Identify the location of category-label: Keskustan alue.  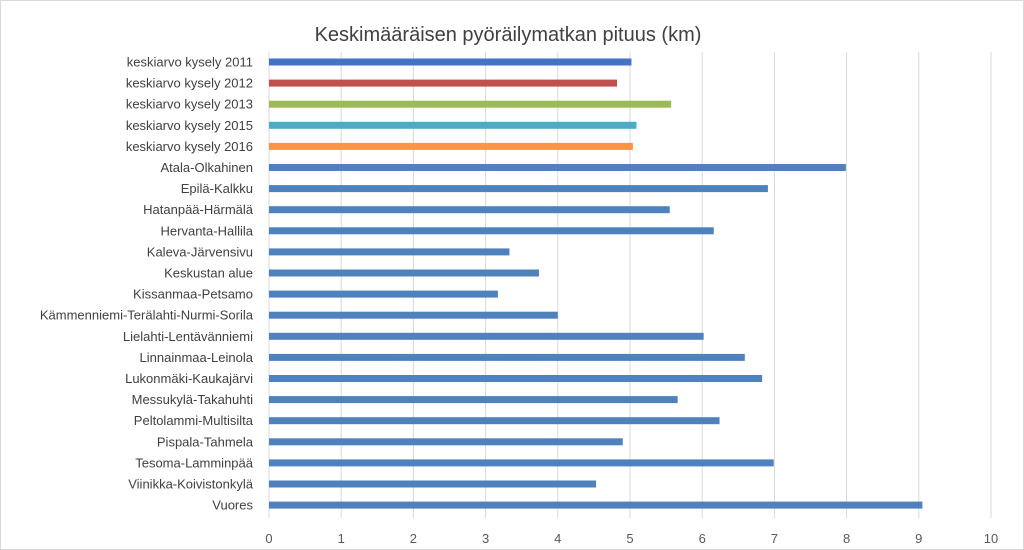
(208, 273).